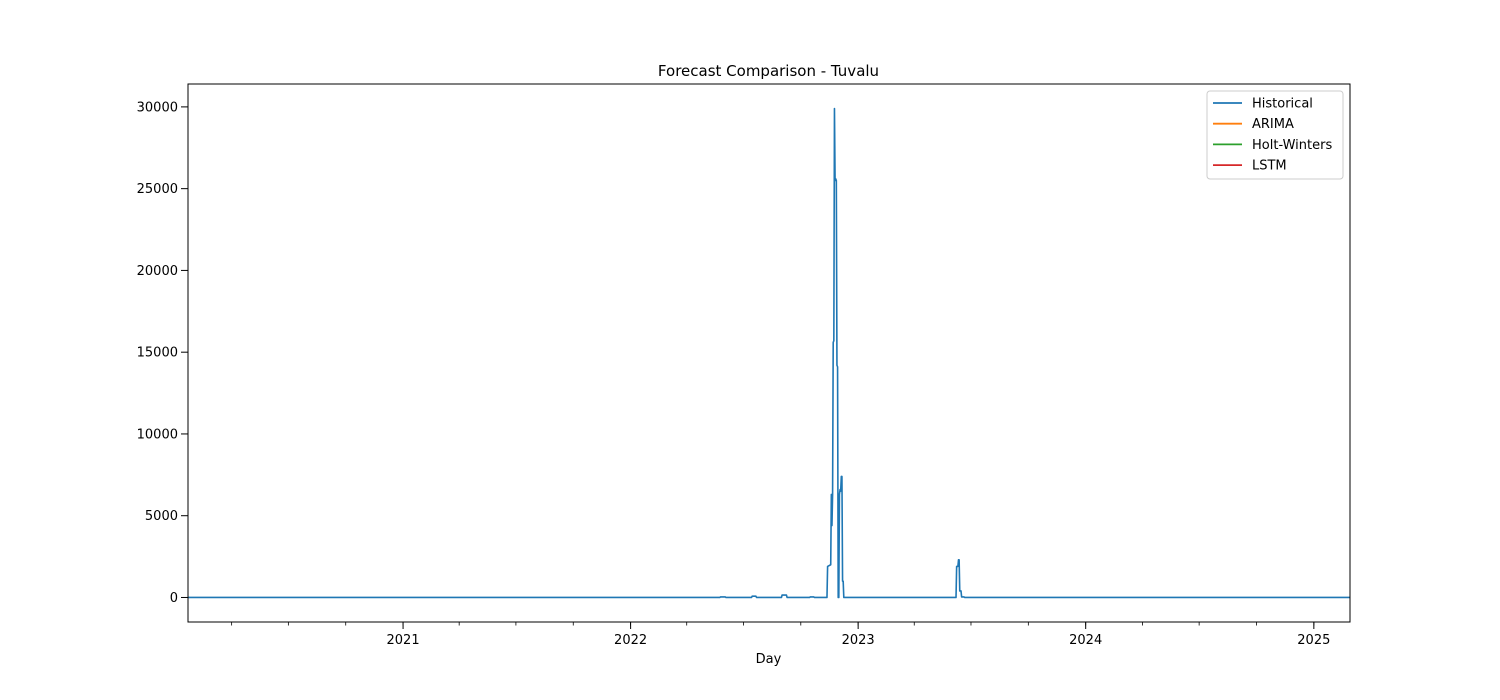 The width and height of the screenshot is (1500, 700). Describe the element at coordinates (1313, 640) in the screenshot. I see `x-tick-label-4: 2025` at that location.